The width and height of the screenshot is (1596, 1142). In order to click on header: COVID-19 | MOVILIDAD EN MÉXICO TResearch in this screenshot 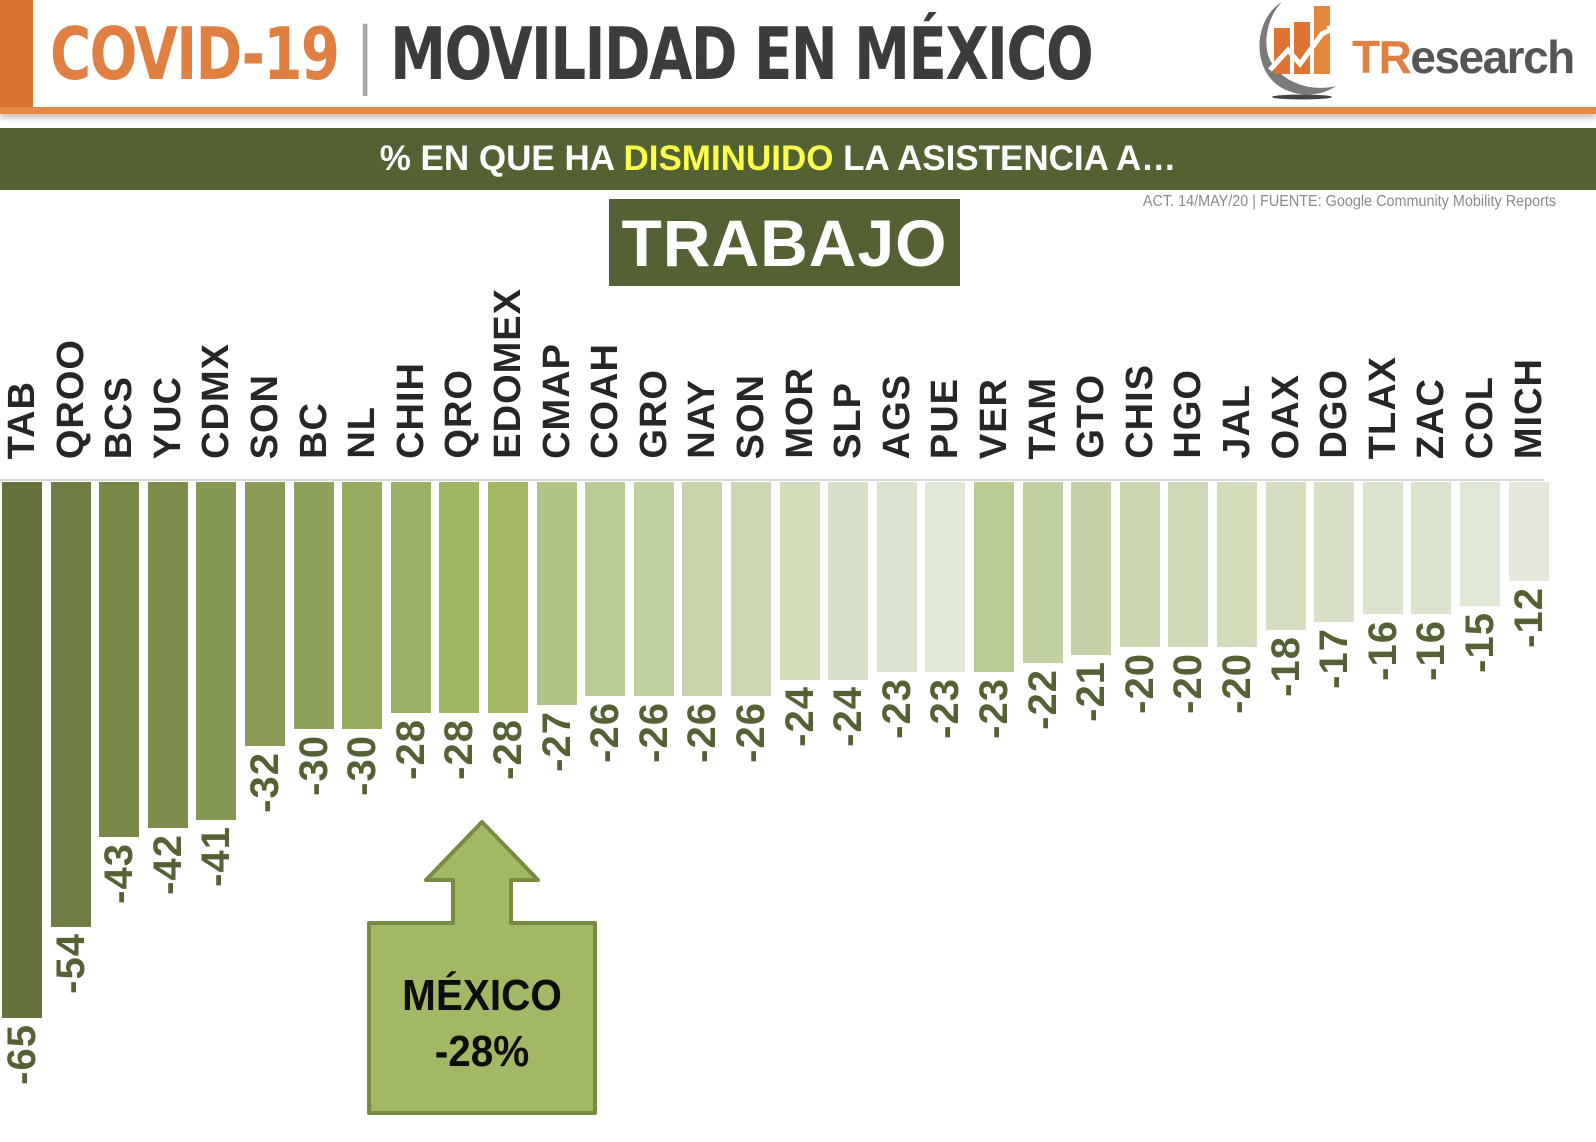, I will do `click(798, 57)`.